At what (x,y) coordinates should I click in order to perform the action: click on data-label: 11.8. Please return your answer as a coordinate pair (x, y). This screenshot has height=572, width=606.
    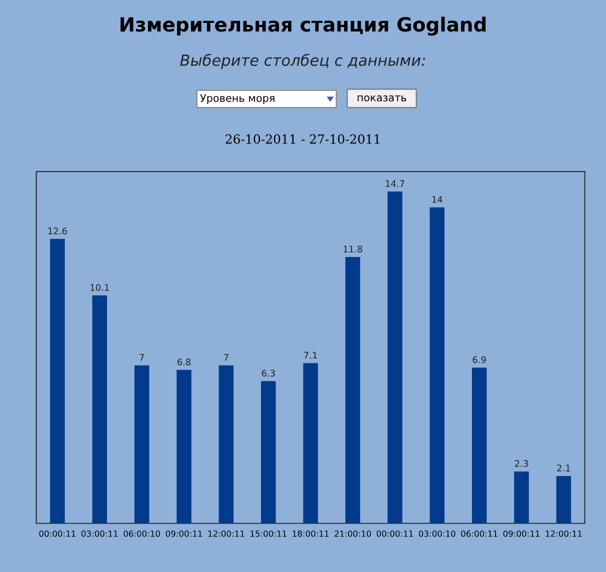
    Looking at the image, I should click on (353, 249).